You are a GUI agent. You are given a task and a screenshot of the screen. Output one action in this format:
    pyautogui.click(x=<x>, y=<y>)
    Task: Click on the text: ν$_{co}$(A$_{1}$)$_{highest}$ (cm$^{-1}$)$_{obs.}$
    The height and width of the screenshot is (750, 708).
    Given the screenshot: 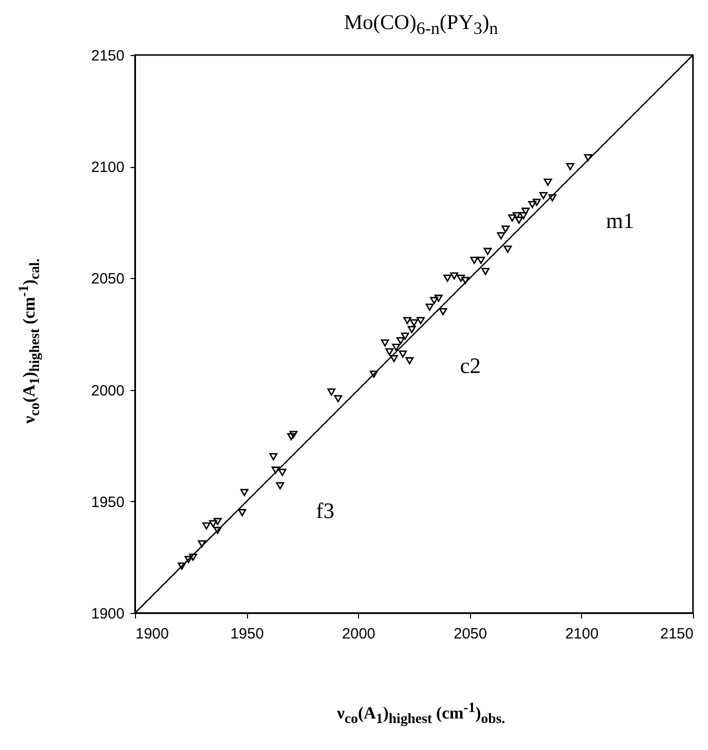 What is the action you would take?
    pyautogui.click(x=421, y=714)
    